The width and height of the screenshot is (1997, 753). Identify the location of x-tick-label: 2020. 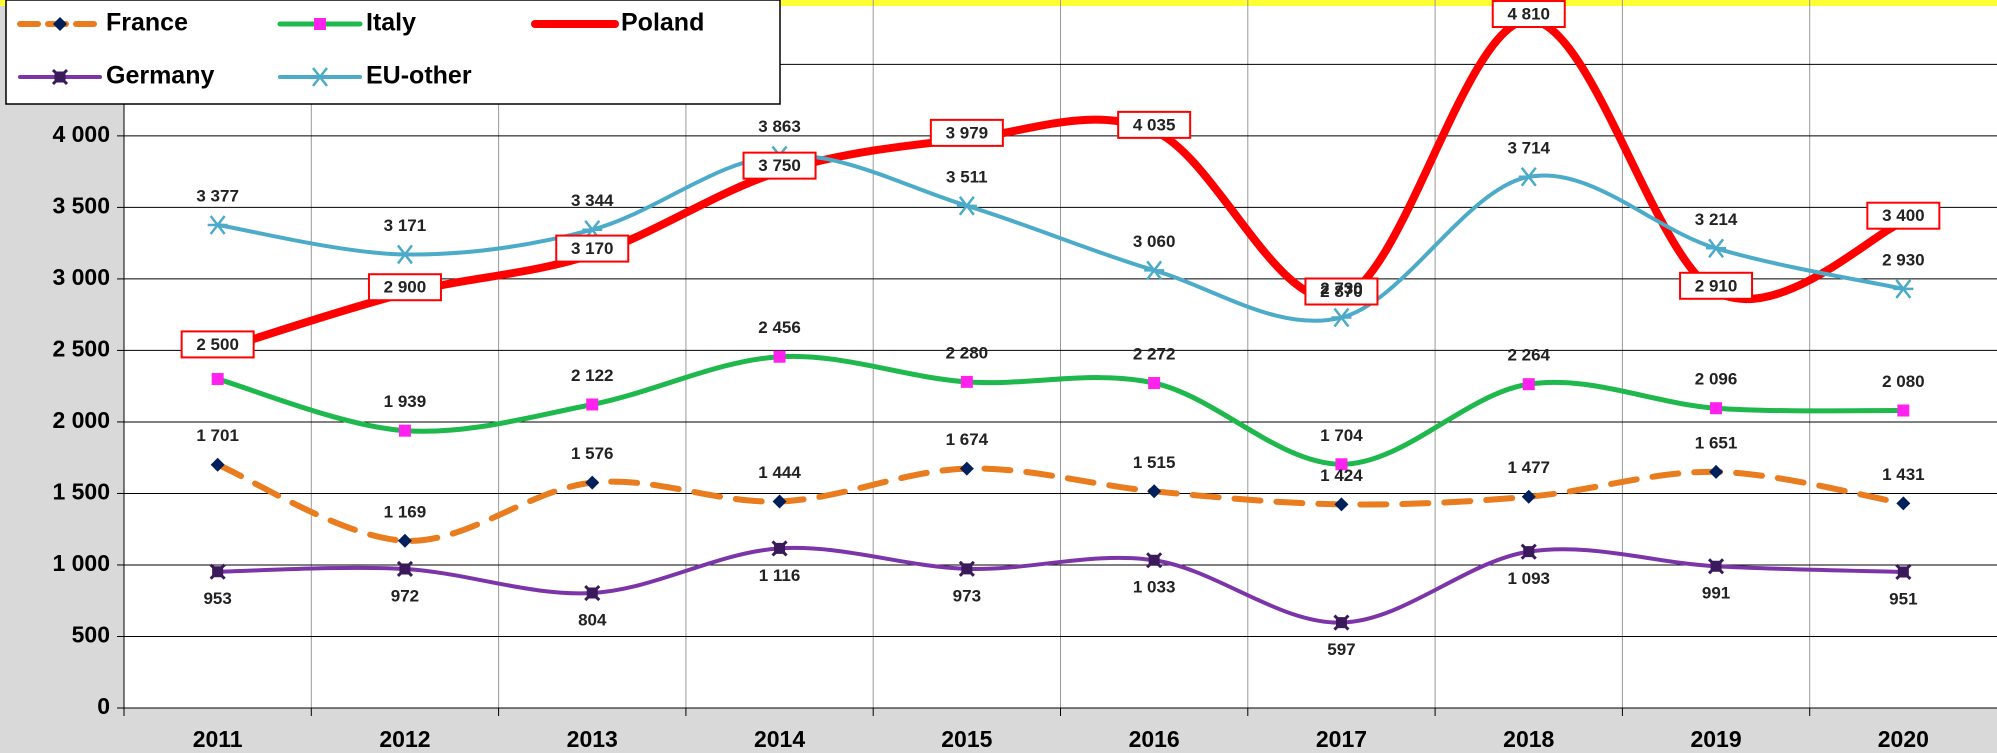
(1903, 739).